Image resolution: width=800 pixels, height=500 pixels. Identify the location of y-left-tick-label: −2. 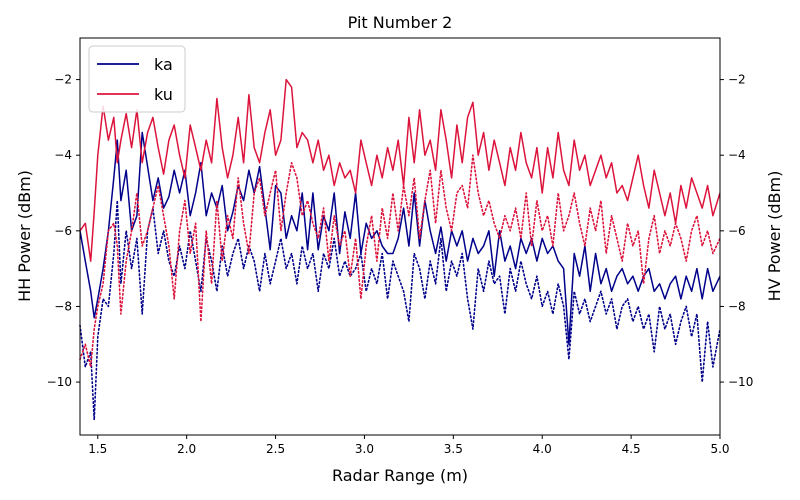
(63, 80).